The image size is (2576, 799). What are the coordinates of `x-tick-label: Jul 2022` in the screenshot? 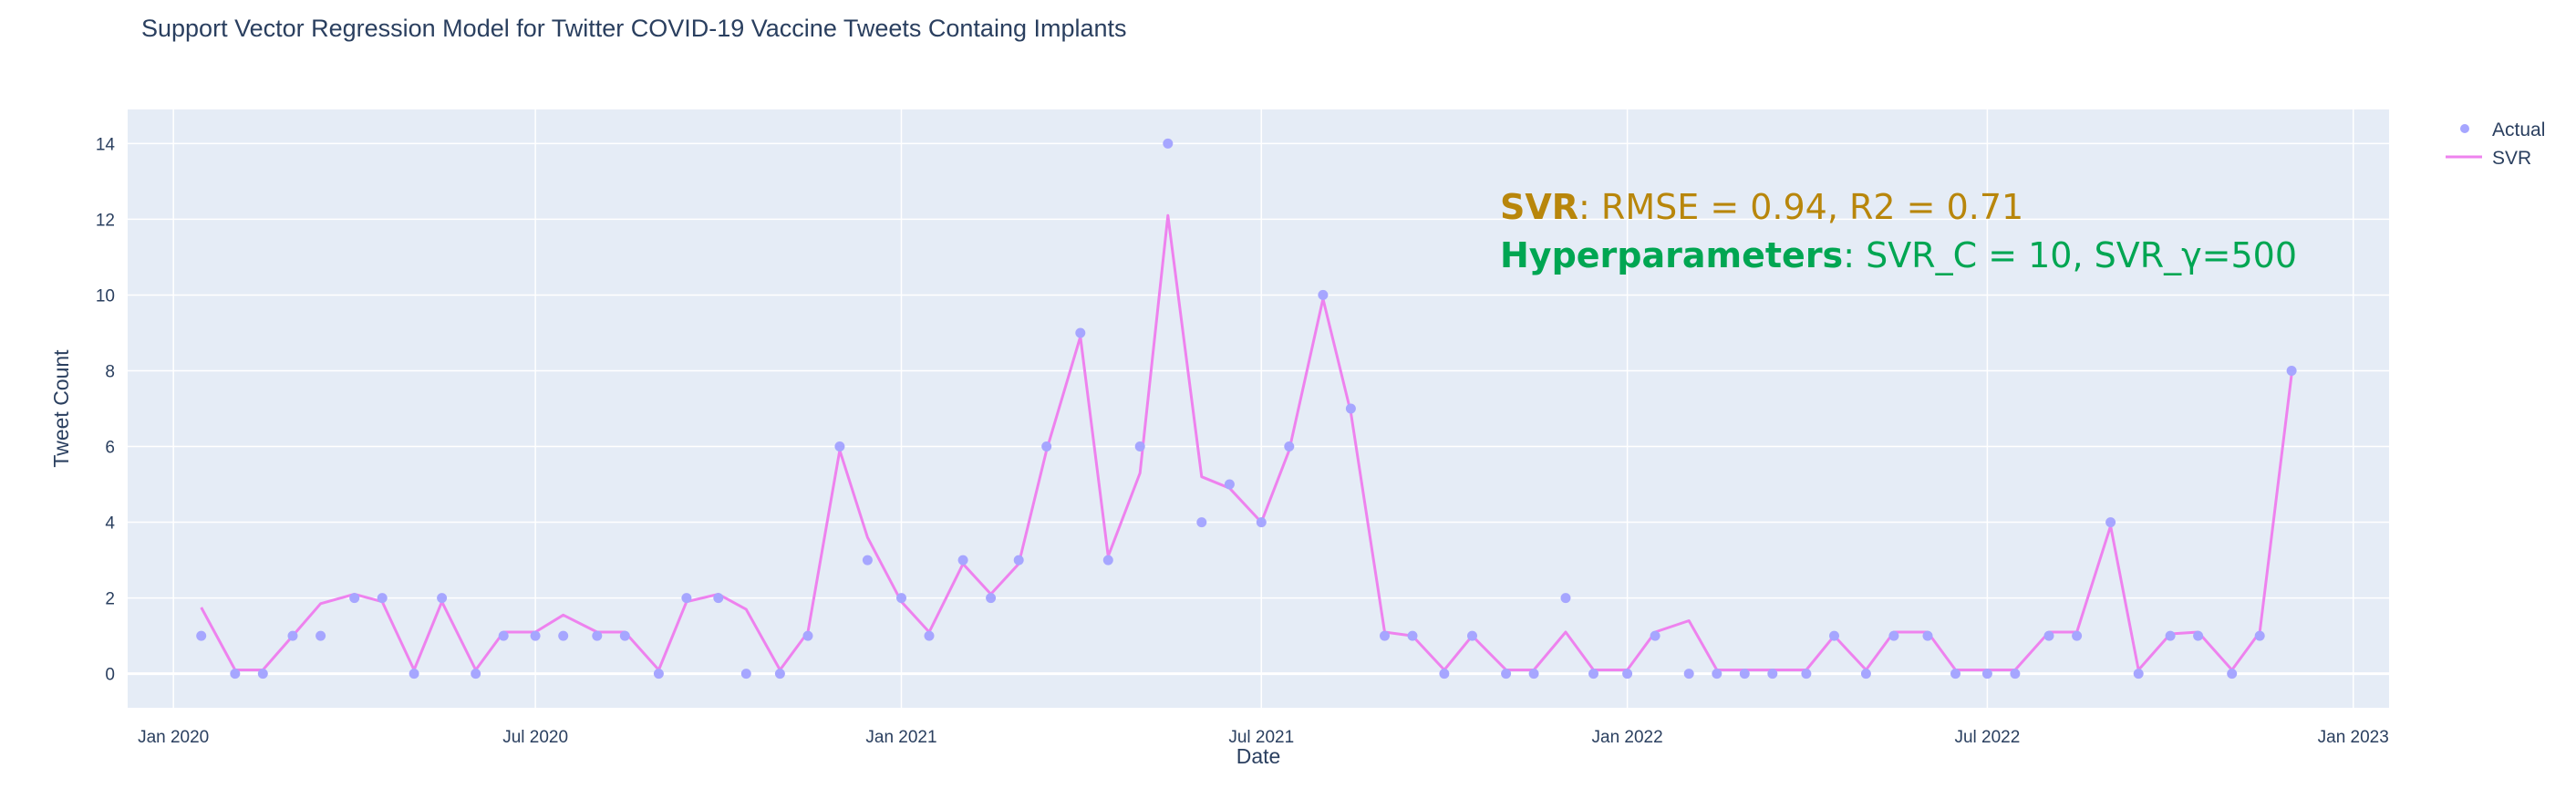 It's located at (1987, 738).